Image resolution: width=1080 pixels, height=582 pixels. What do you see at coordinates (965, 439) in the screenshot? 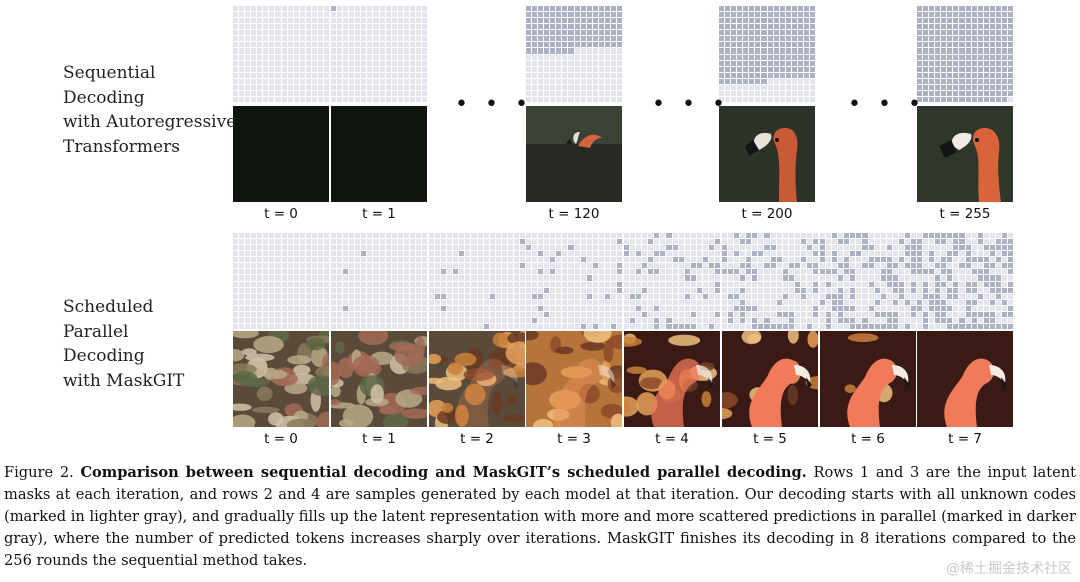
I see `timestep-label: t = 7` at bounding box center [965, 439].